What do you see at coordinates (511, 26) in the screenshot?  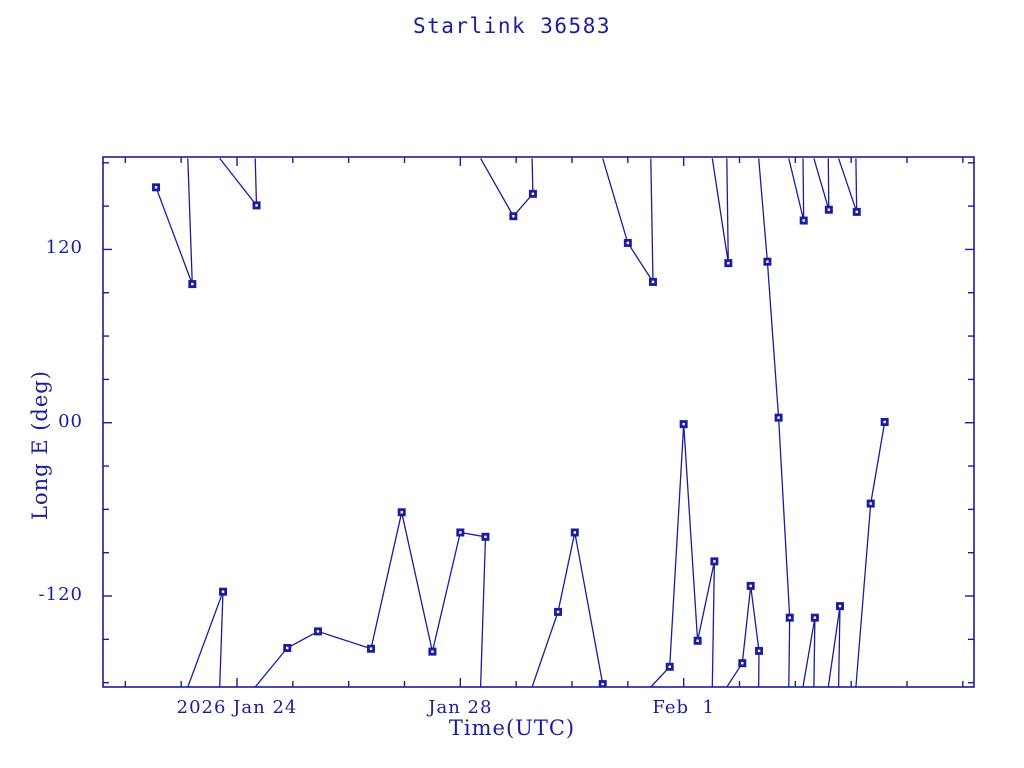 I see `page-title: Starlink 36583` at bounding box center [511, 26].